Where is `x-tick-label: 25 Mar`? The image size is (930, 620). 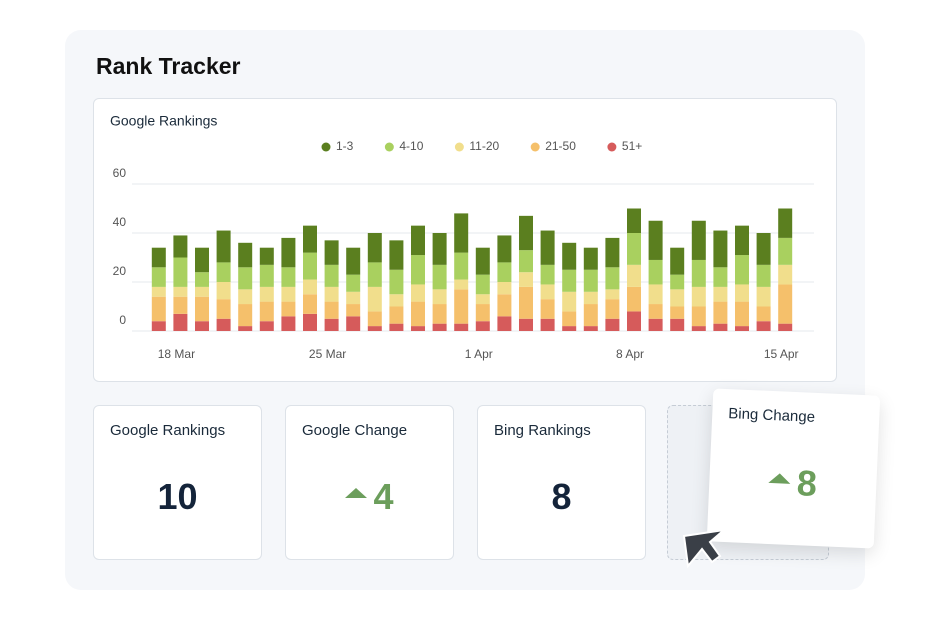
x-tick-label: 25 Mar is located at coordinates (327, 354).